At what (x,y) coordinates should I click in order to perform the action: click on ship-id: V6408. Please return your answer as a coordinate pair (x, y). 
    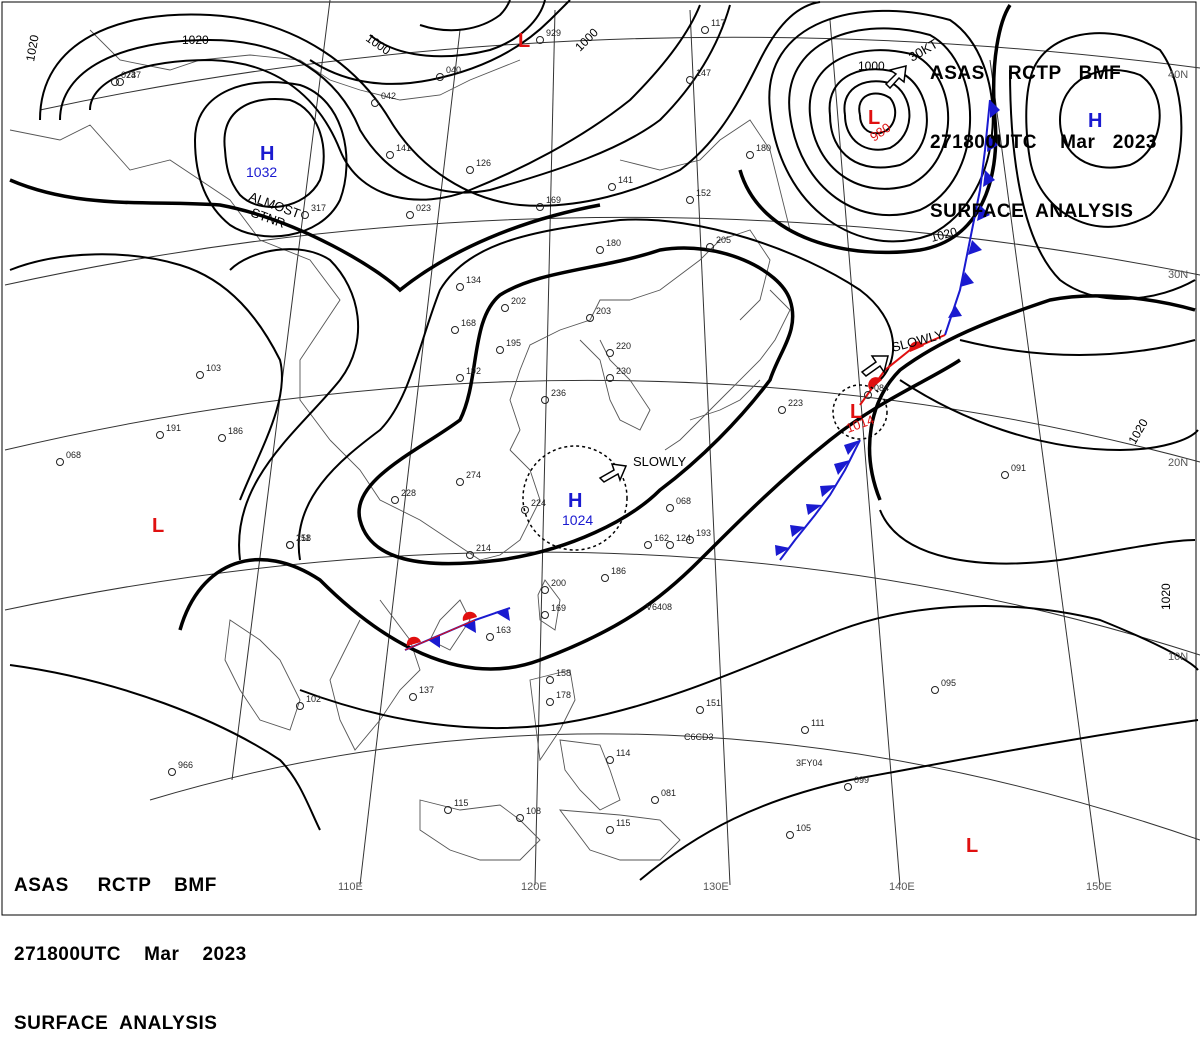
    Looking at the image, I should click on (659, 607).